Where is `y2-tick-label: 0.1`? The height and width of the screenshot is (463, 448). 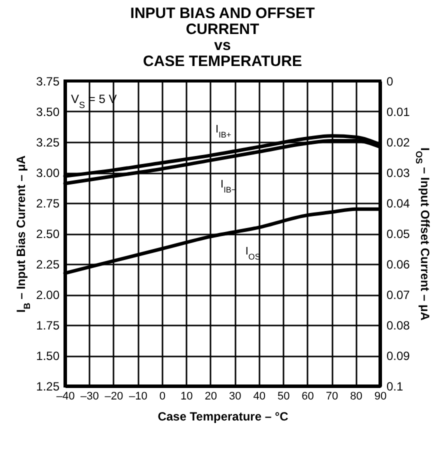 y2-tick-label: 0.1 is located at coordinates (395, 387).